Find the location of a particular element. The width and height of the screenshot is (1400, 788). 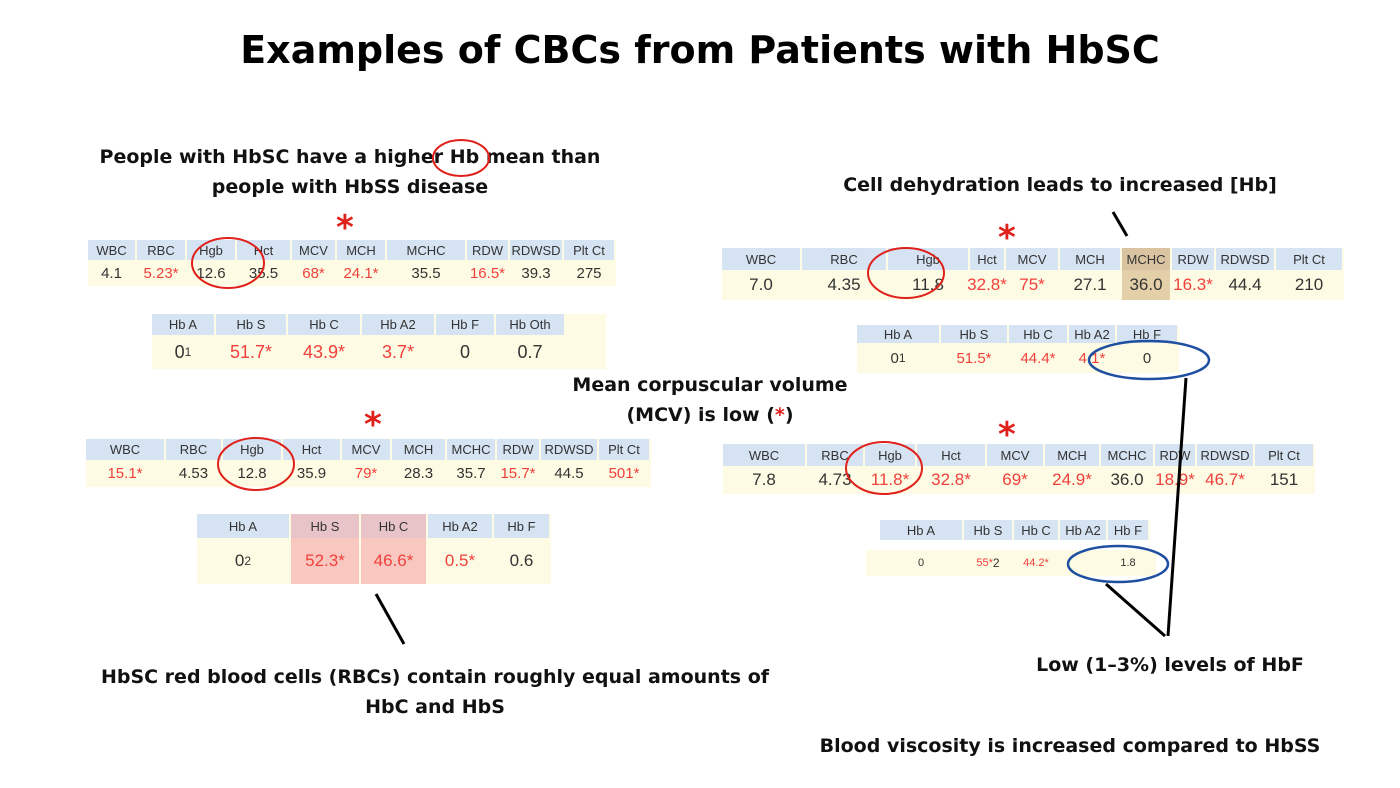

cell-value: 4.35 is located at coordinates (844, 285).